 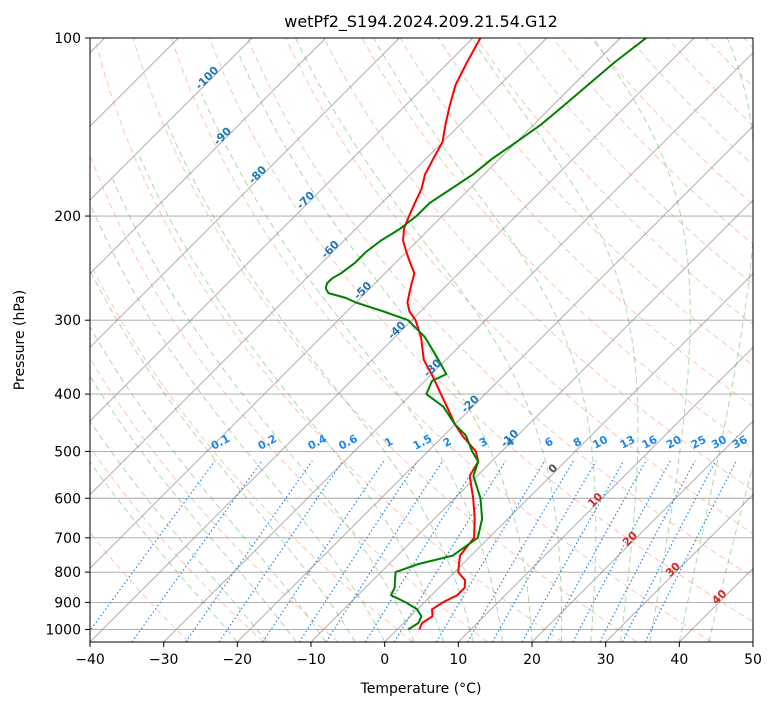 What do you see at coordinates (674, 442) in the screenshot?
I see `mixing-ratio-label: 20` at bounding box center [674, 442].